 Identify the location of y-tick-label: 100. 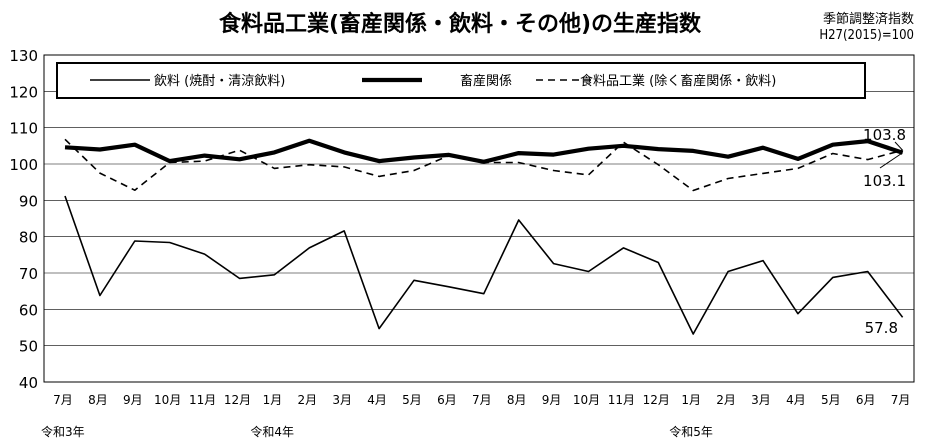
(23, 165).